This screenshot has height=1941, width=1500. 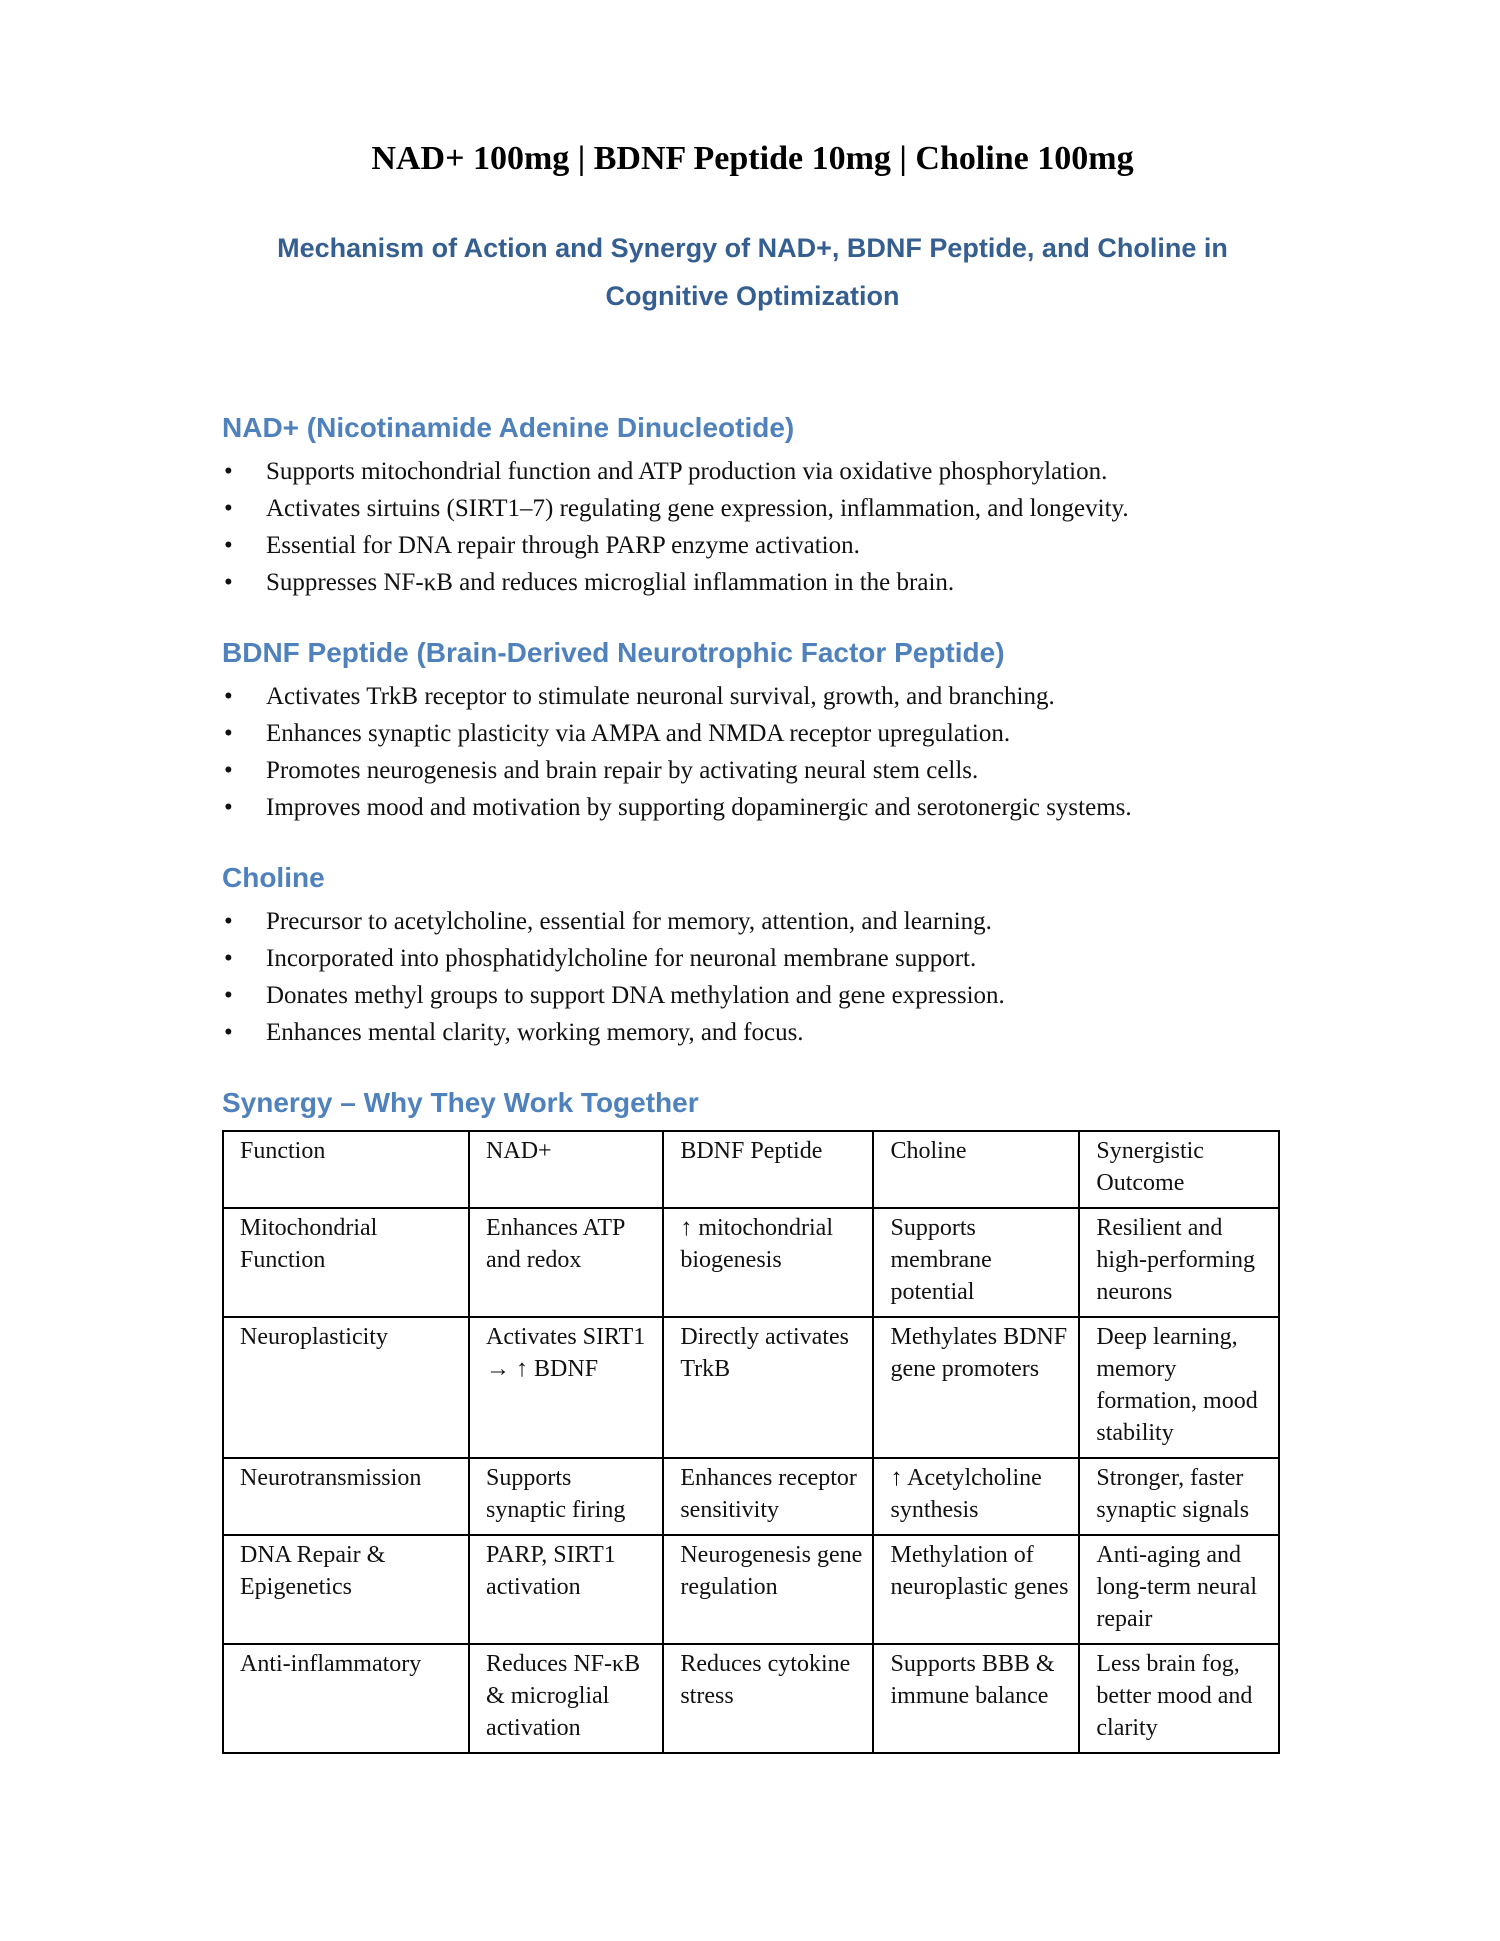 What do you see at coordinates (1179, 1589) in the screenshot?
I see `table-cell: Anti-aging and long-term neural repair` at bounding box center [1179, 1589].